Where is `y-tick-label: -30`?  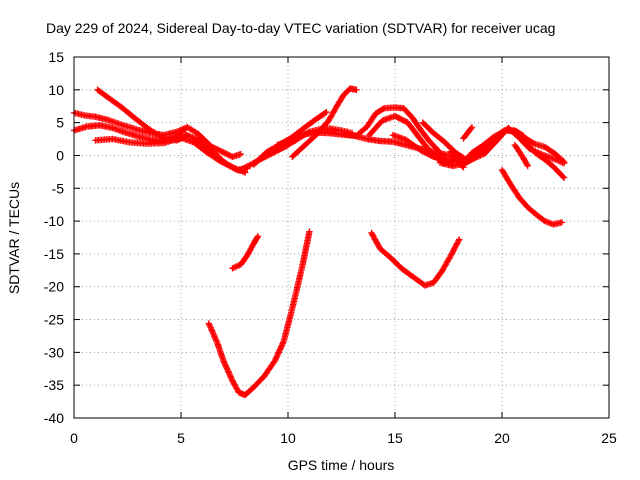
y-tick-label: -30 is located at coordinates (54, 352).